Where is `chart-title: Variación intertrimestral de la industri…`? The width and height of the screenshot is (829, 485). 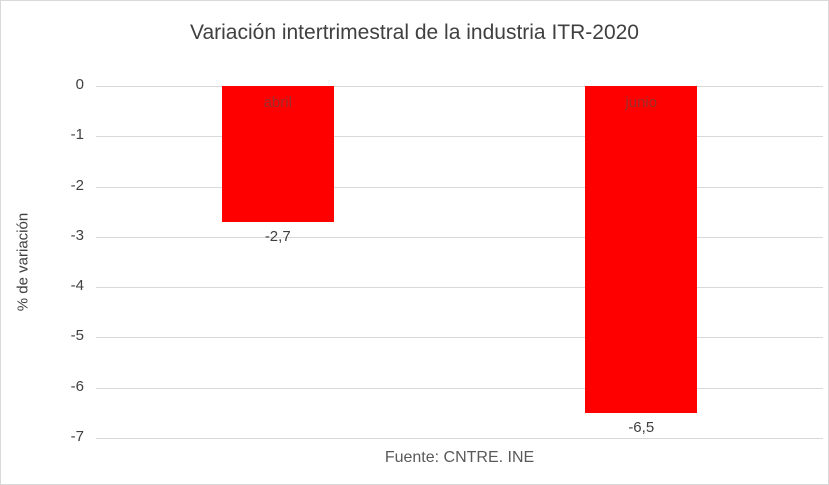
chart-title: Variación intertrimestral de la industri… is located at coordinates (414, 32).